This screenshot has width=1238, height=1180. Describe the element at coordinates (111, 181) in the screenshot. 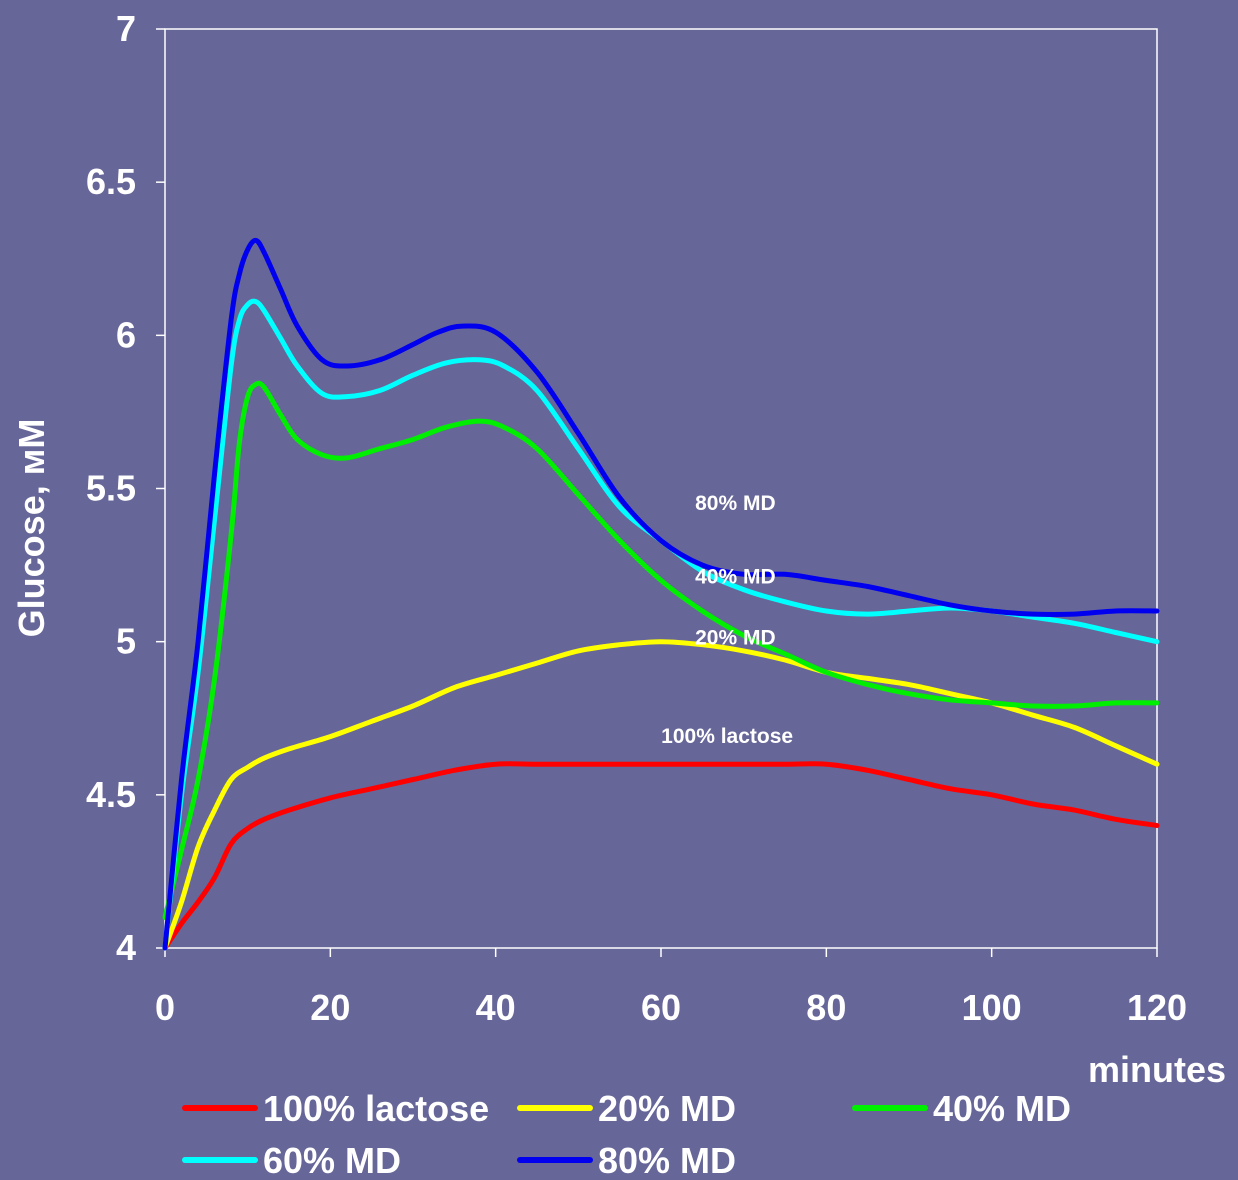

I see `y-tick-label: 6.5` at that location.